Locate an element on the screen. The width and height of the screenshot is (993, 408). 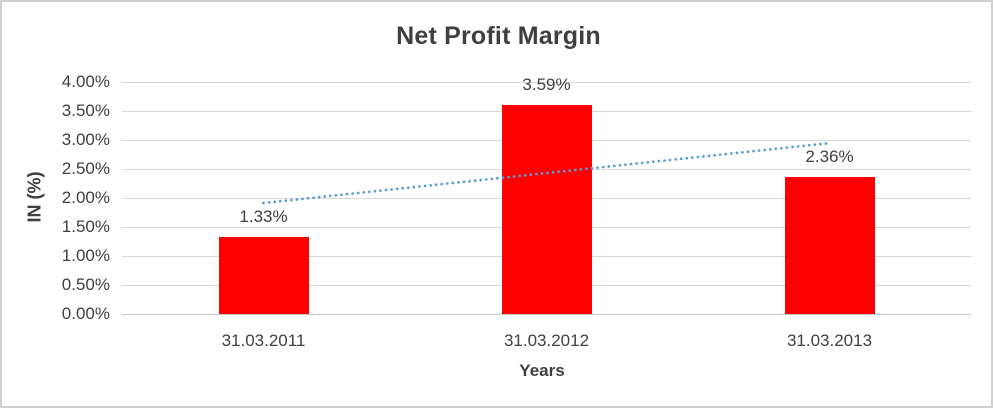
x-axis-title: Years is located at coordinates (542, 370).